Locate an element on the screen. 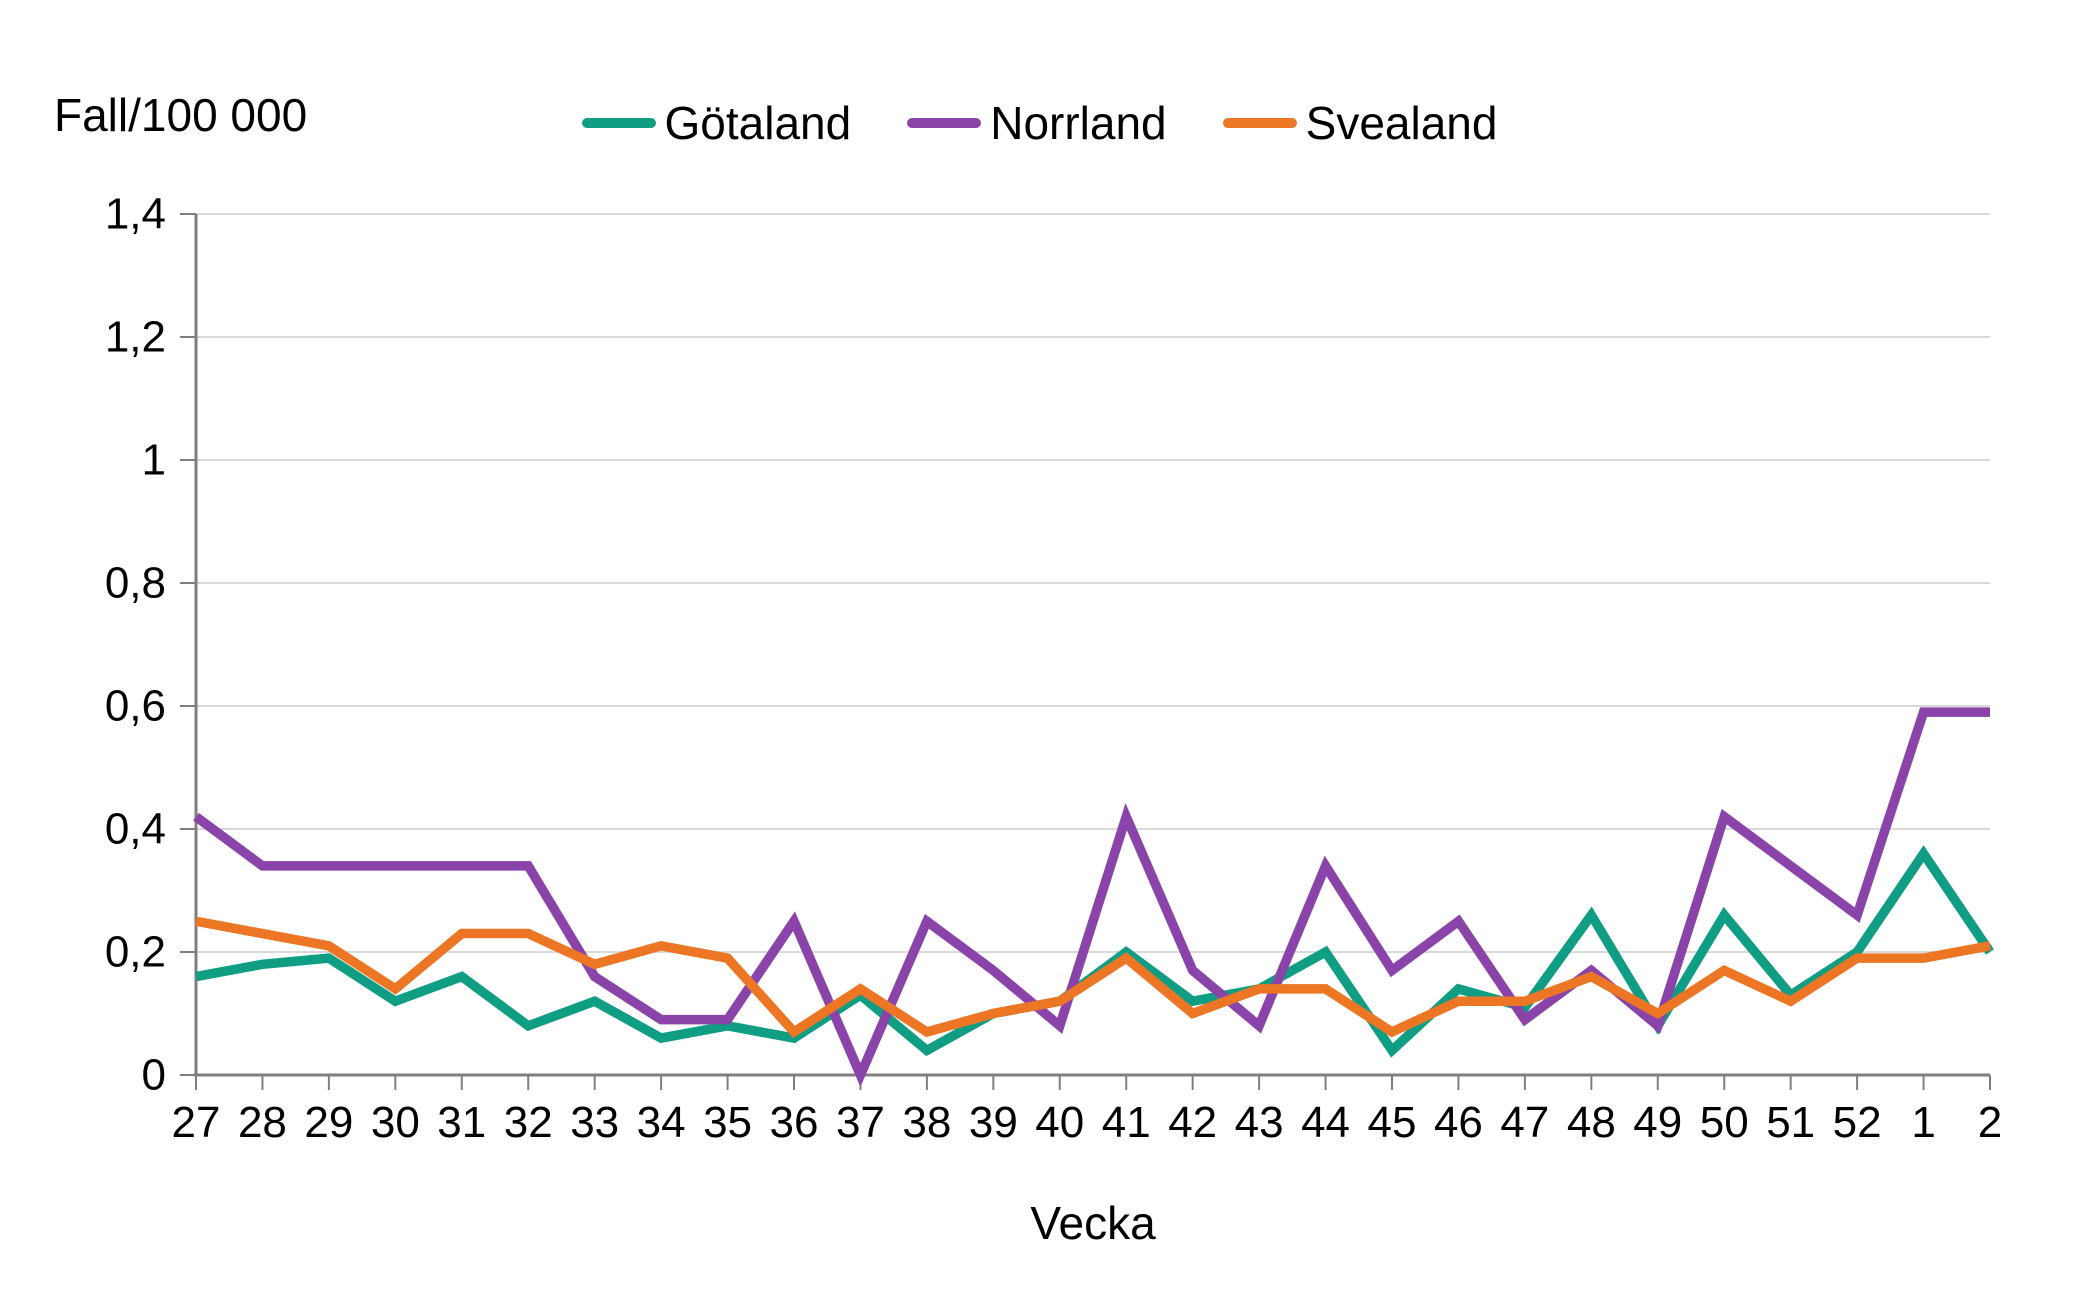 This screenshot has height=1299, width=2079. y-tick-label: 0,4 is located at coordinates (135, 829).